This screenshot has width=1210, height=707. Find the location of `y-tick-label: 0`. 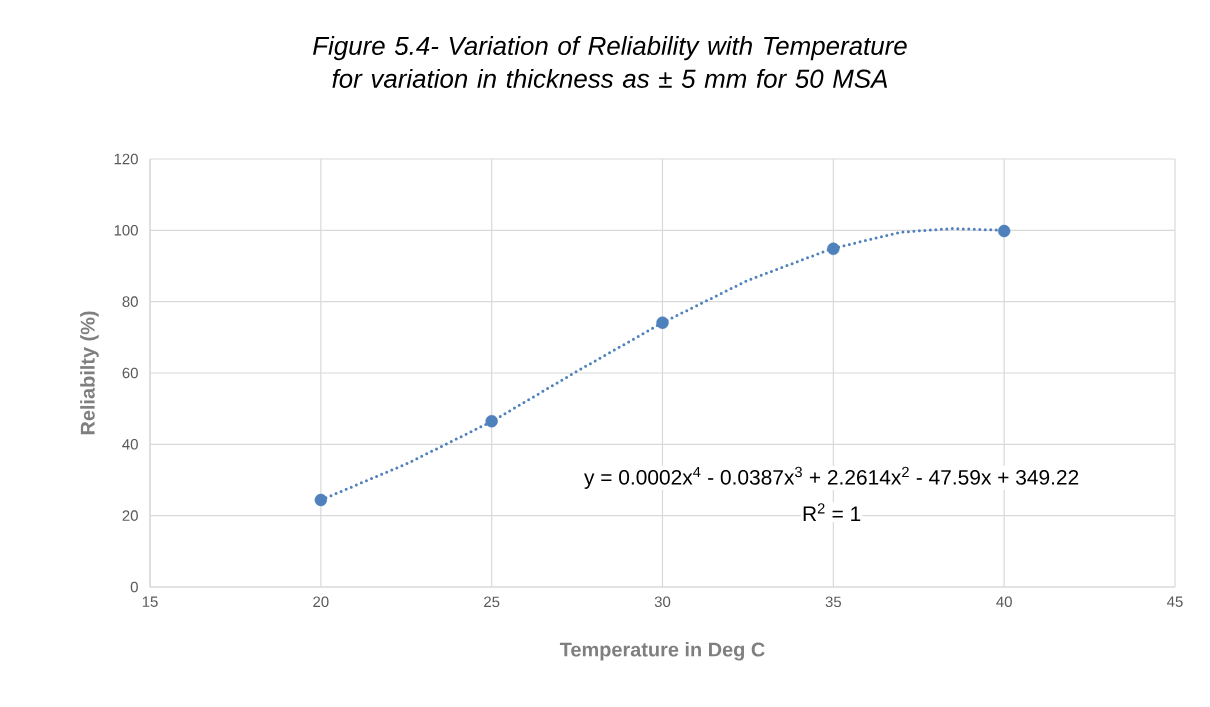

y-tick-label: 0 is located at coordinates (134, 587).